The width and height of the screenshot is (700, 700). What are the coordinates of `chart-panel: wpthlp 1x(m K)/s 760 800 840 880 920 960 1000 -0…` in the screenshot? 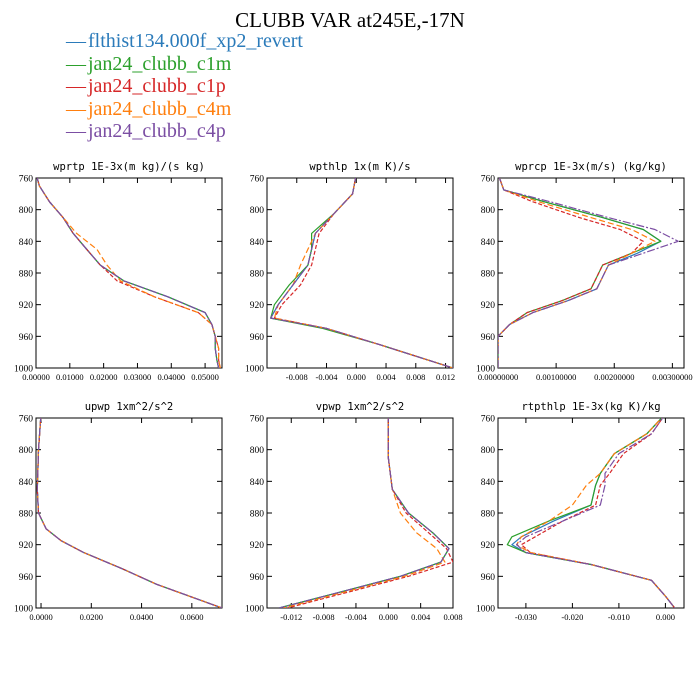 It's located at (350, 271).